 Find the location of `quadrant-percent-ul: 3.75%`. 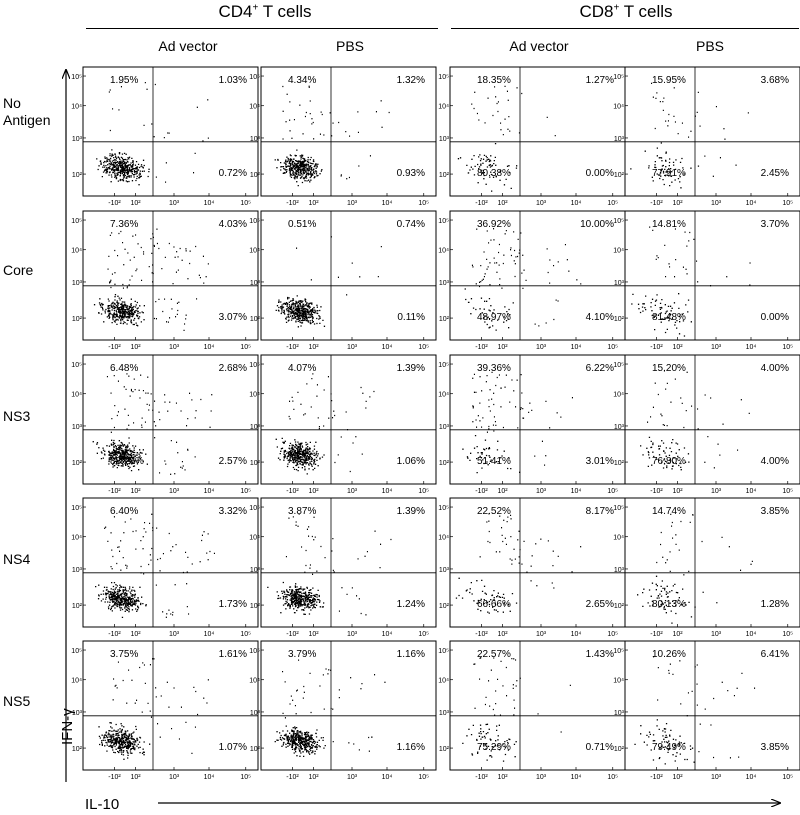

quadrant-percent-ul: 3.75% is located at coordinates (124, 654).